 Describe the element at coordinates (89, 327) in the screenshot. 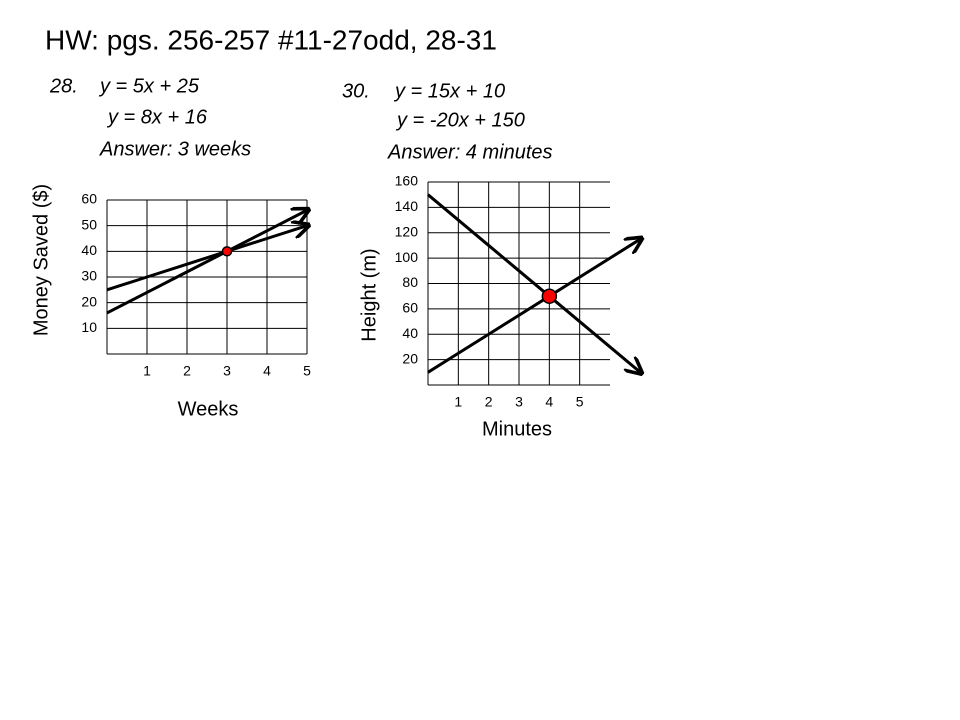

I see `y-tick-label: 10` at that location.